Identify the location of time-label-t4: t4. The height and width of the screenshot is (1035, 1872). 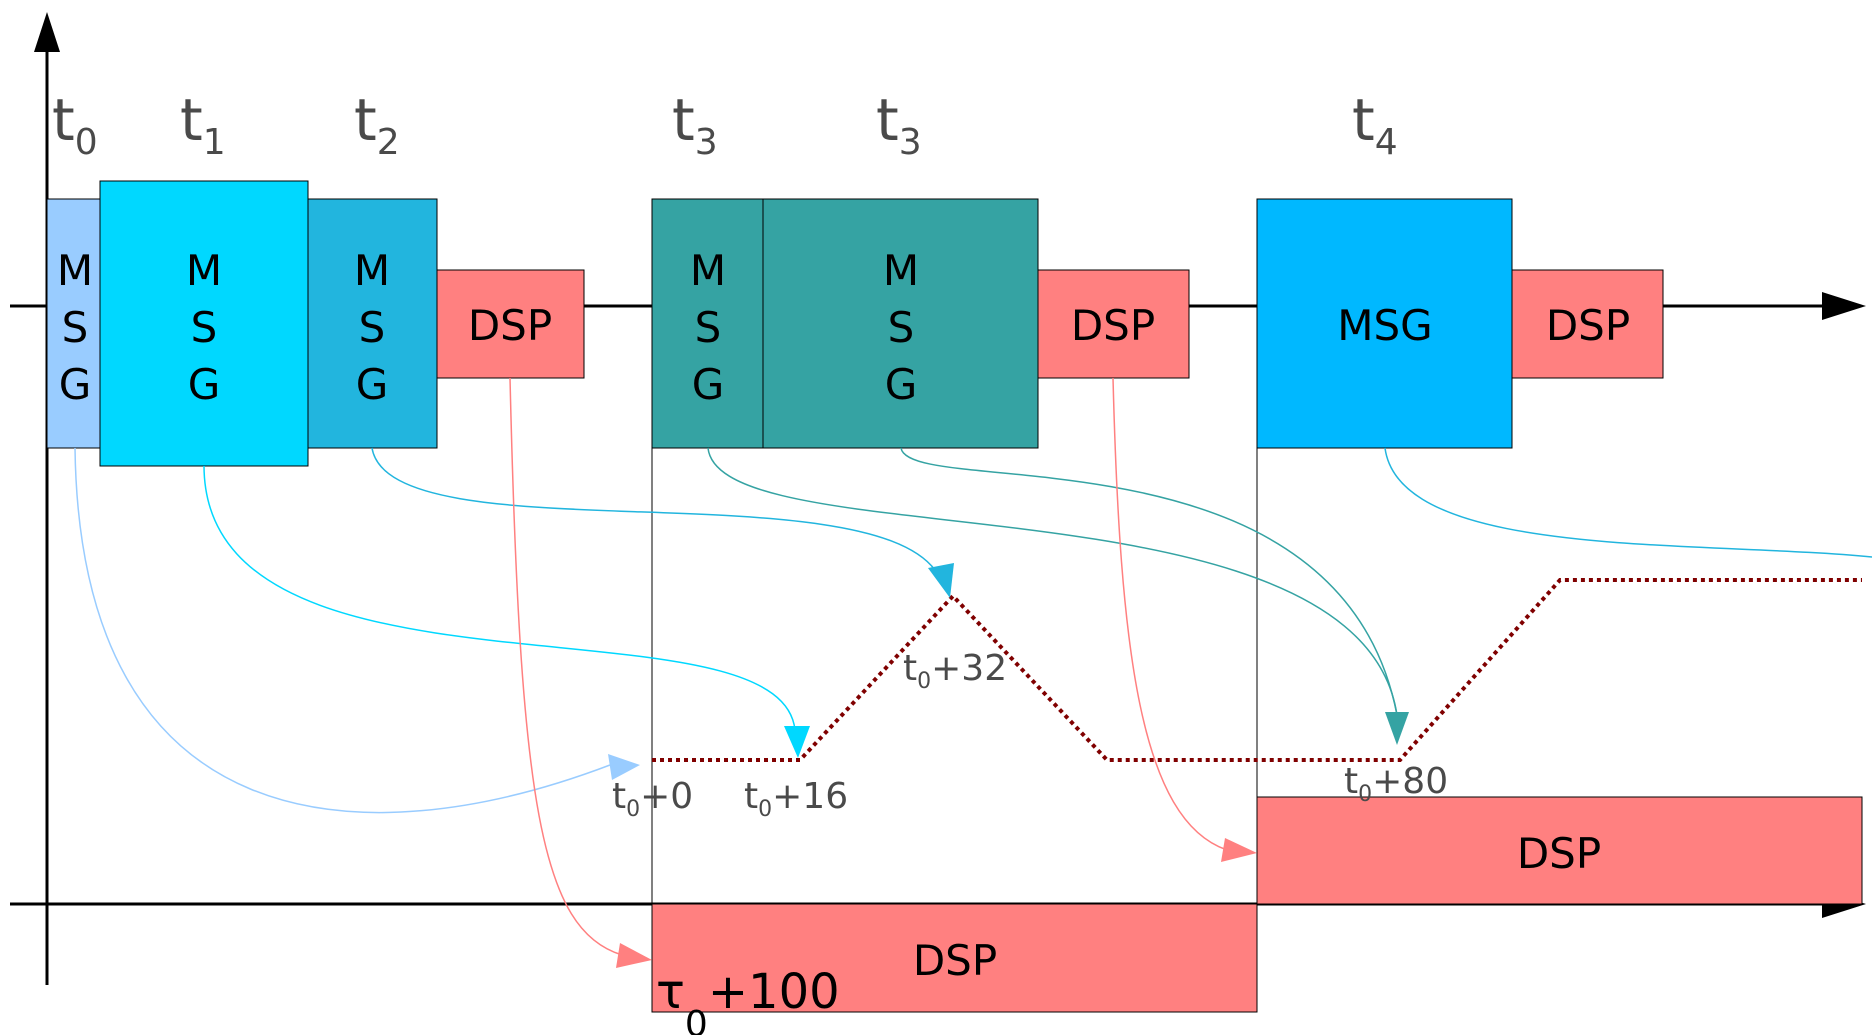
(1375, 124).